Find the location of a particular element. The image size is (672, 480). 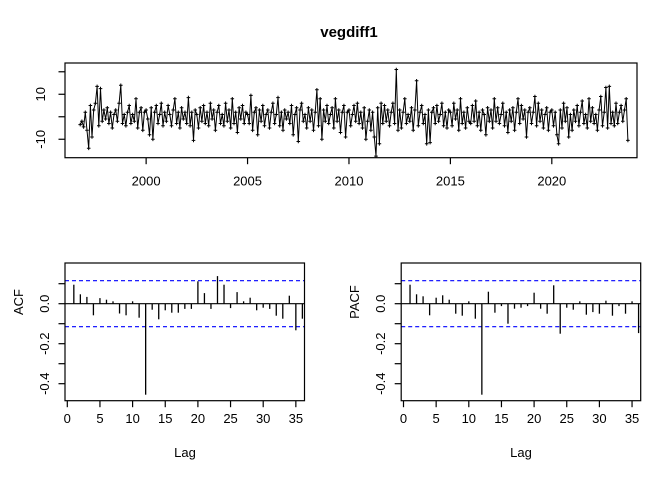

pacf-x-tick-label: 30 is located at coordinates (599, 418).